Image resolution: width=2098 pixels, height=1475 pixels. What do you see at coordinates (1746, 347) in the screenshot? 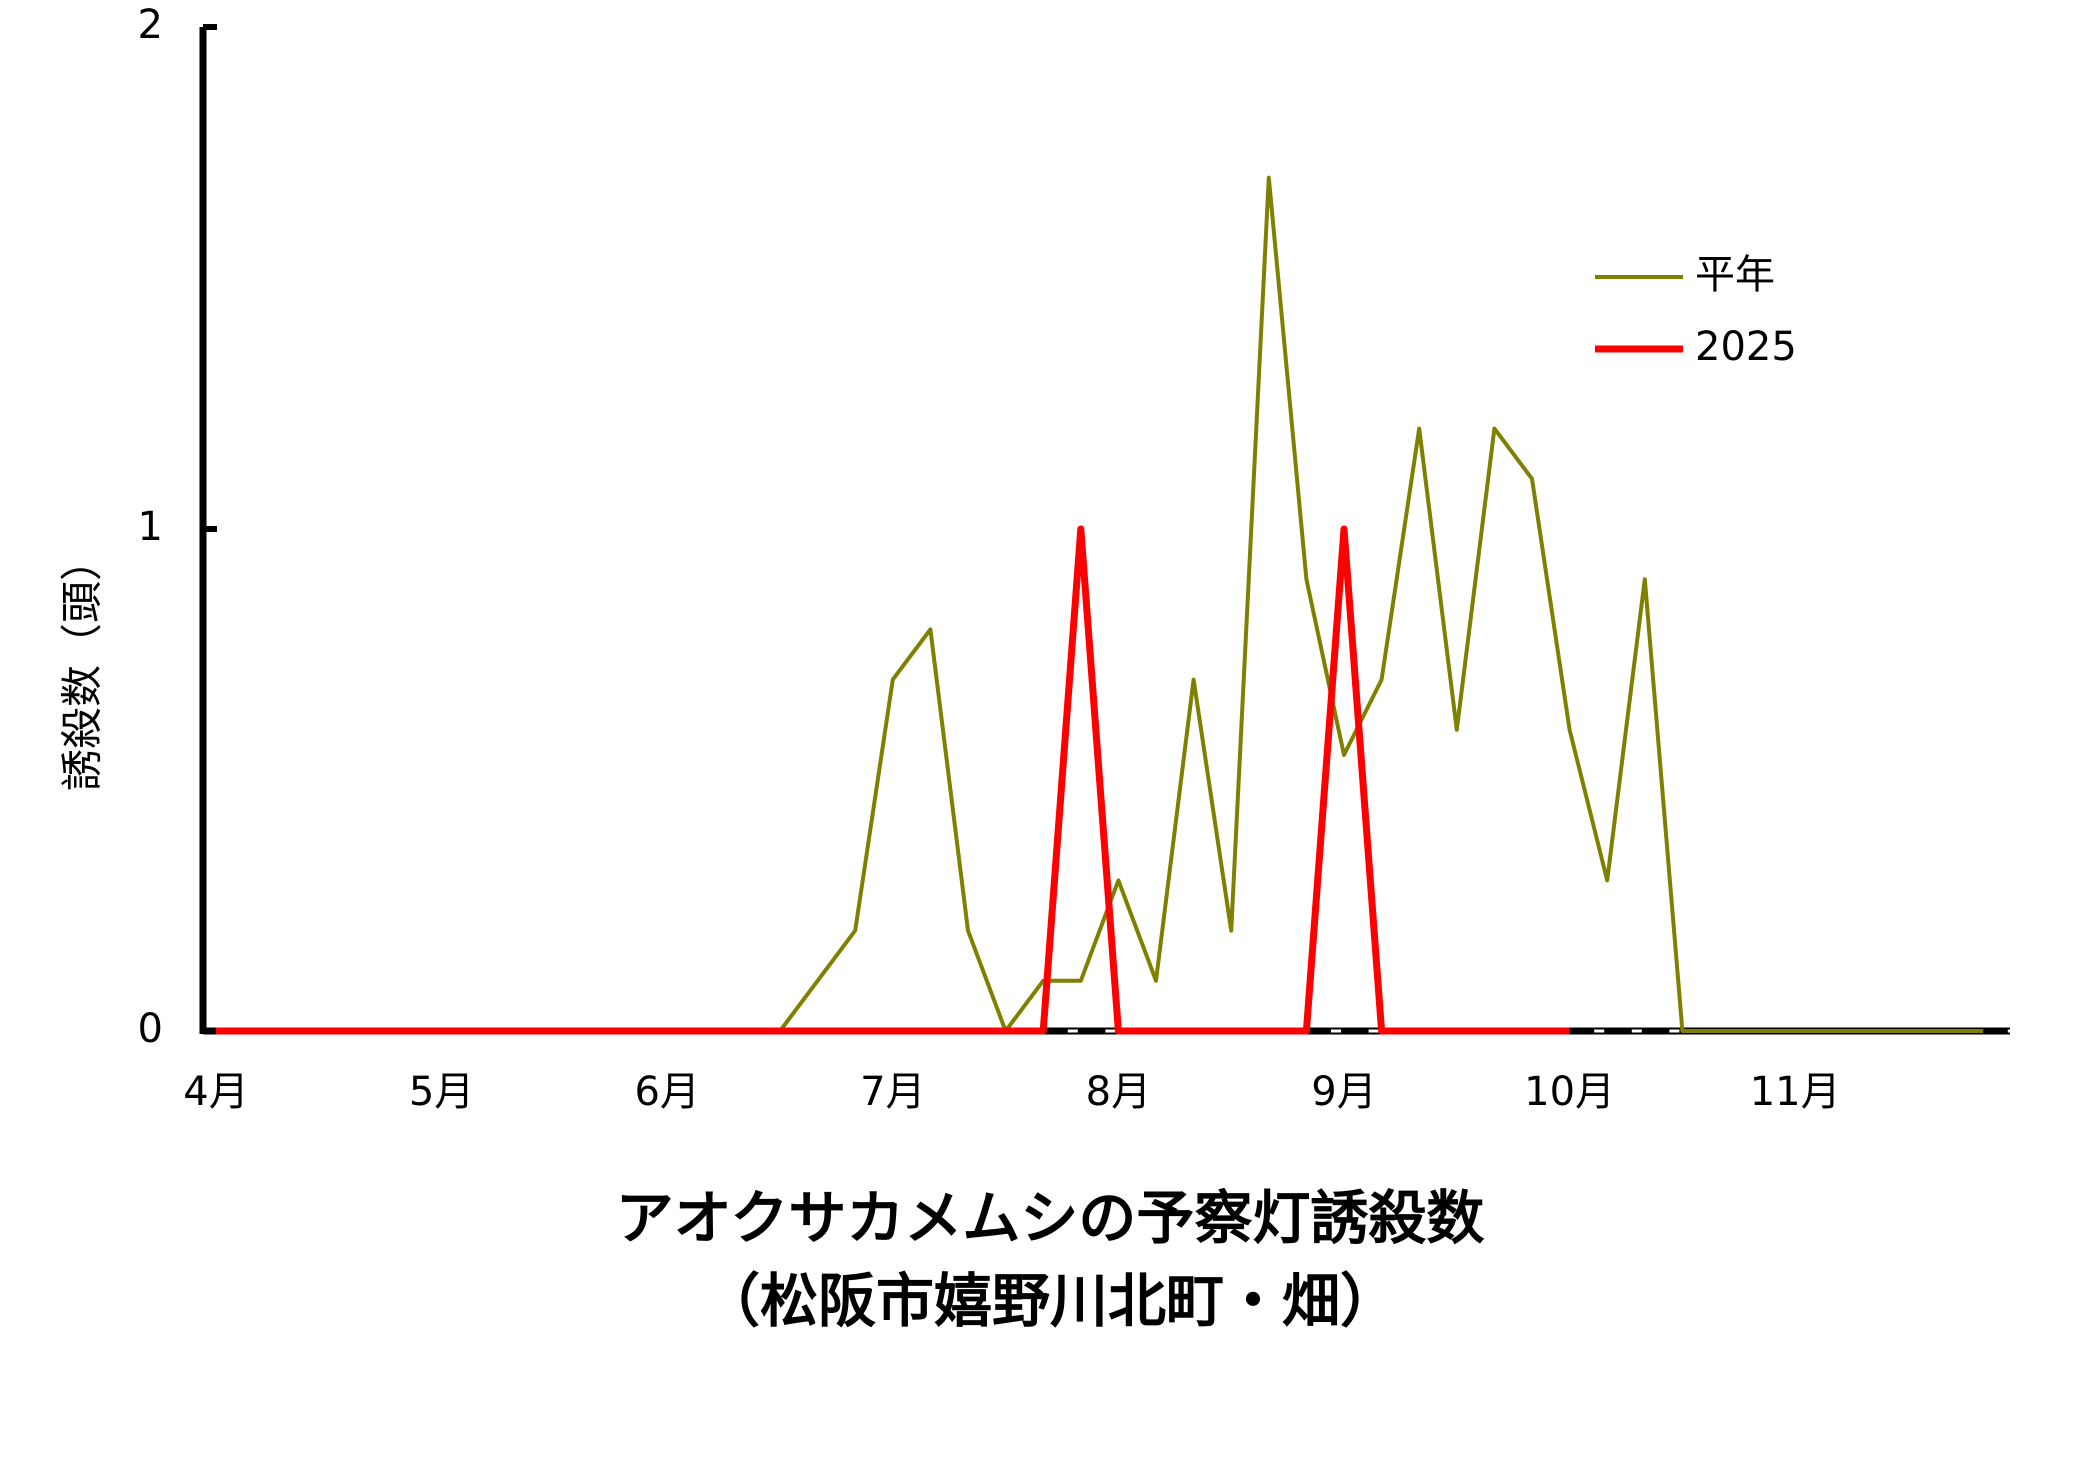
I see `legend-label: 2025` at bounding box center [1746, 347].